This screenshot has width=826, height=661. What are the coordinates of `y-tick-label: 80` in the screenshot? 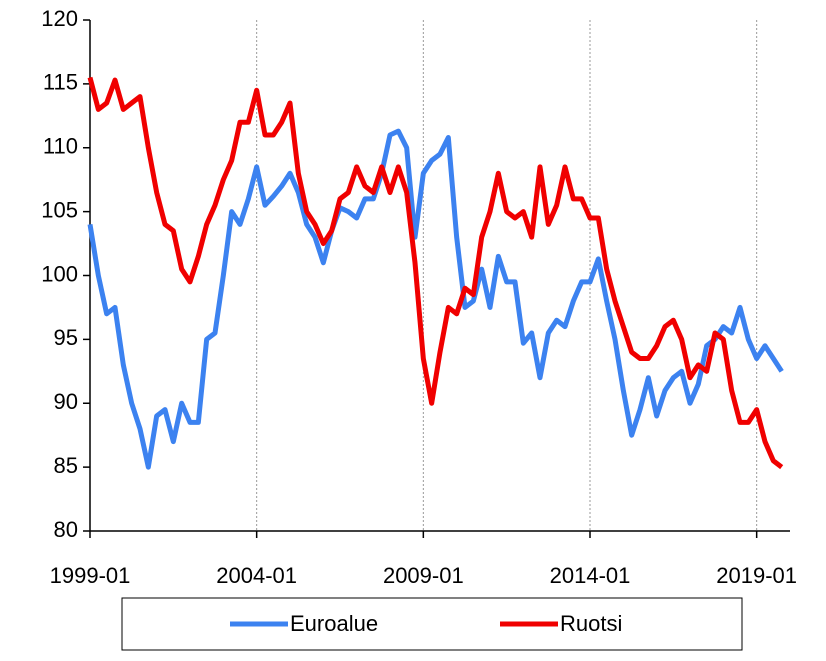 It's located at (66, 529).